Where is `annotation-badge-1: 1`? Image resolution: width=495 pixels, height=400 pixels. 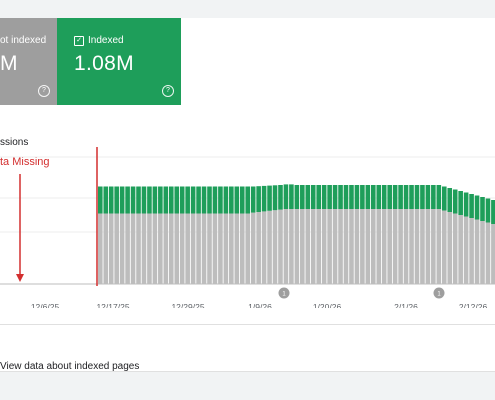 annotation-badge-1: 1 is located at coordinates (284, 293).